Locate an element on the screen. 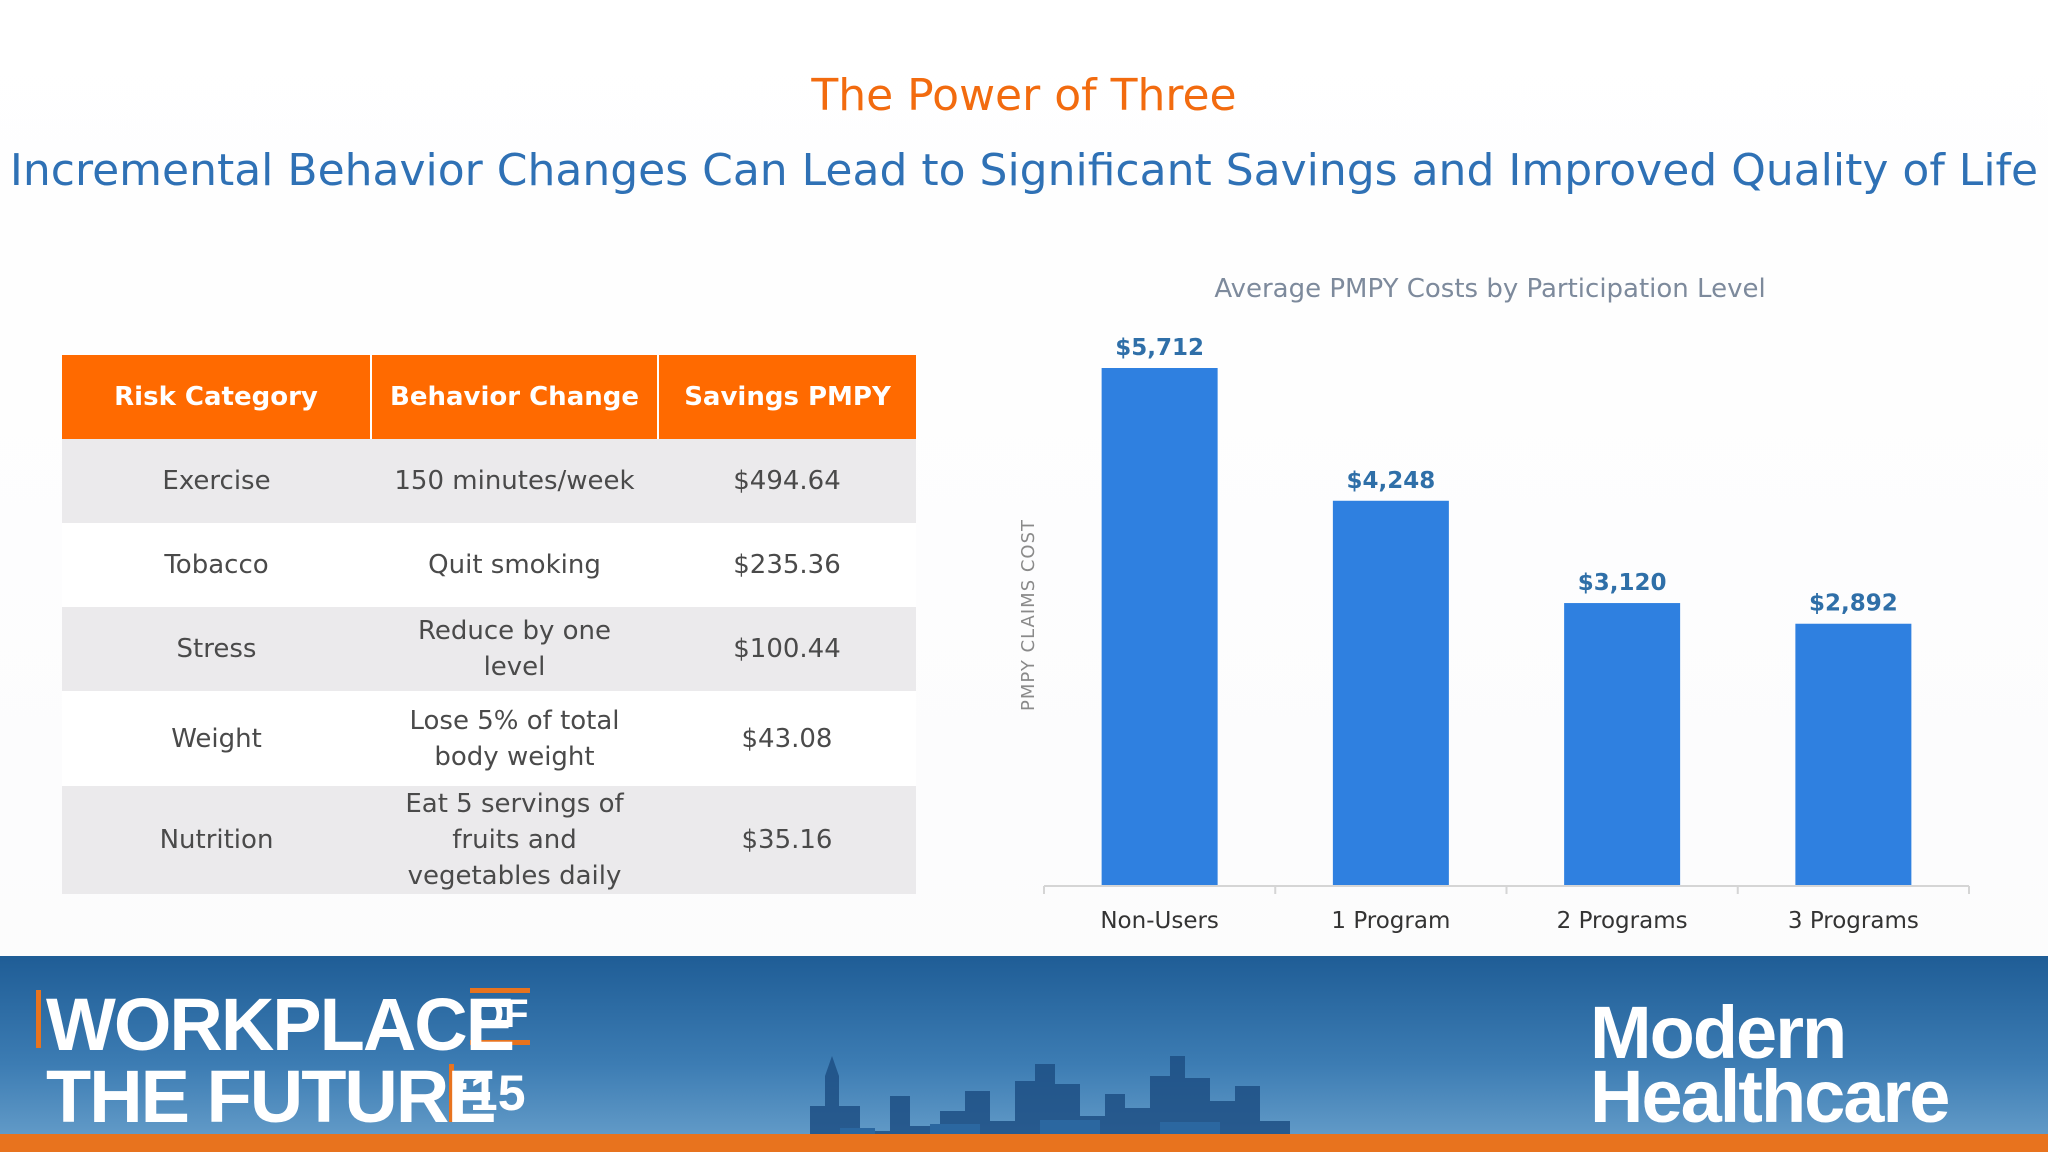  event-logo-text: WORKPLACE is located at coordinates (280, 1024).